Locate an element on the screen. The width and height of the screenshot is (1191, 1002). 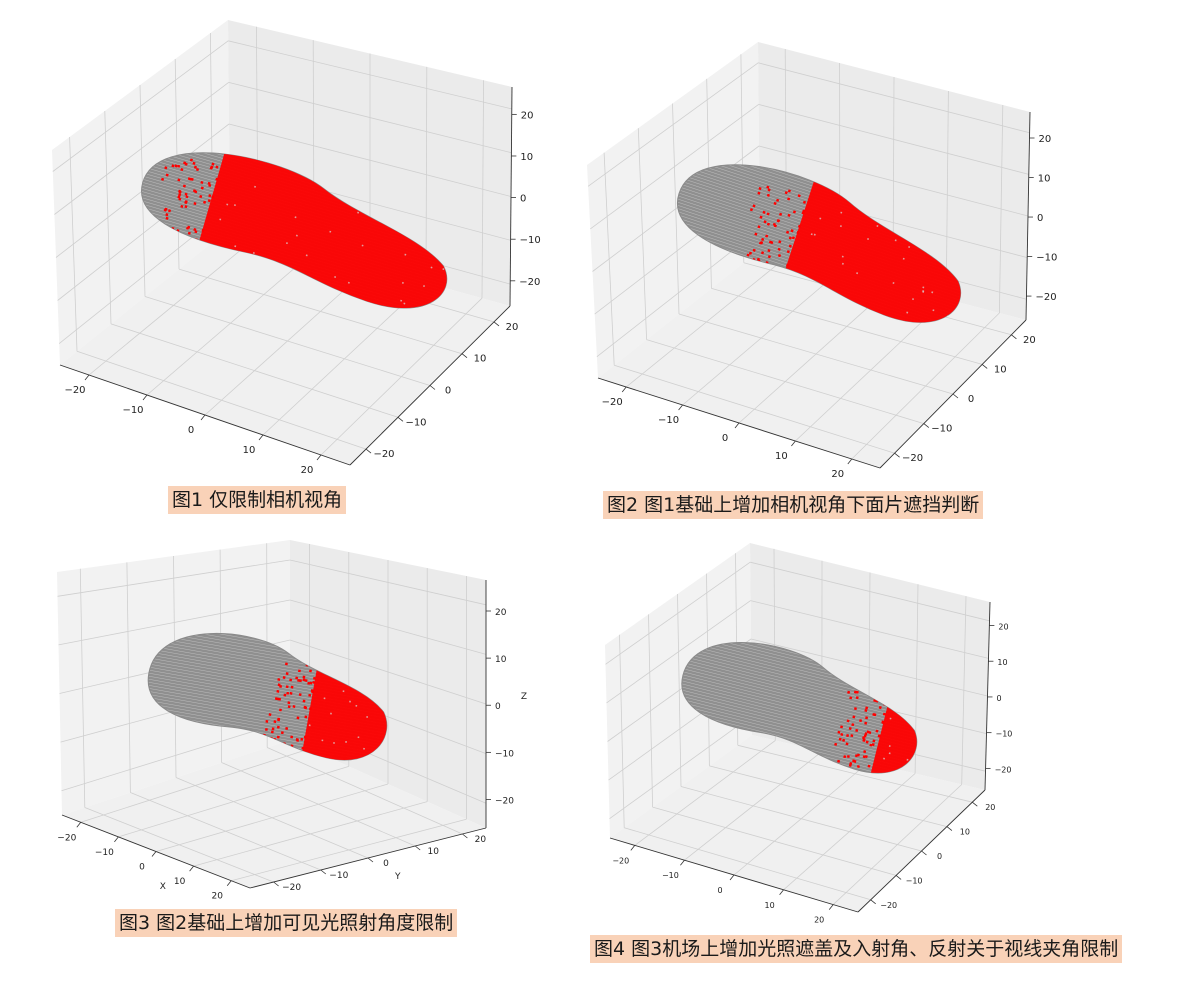
z-tick-label: 20 is located at coordinates (501, 613).